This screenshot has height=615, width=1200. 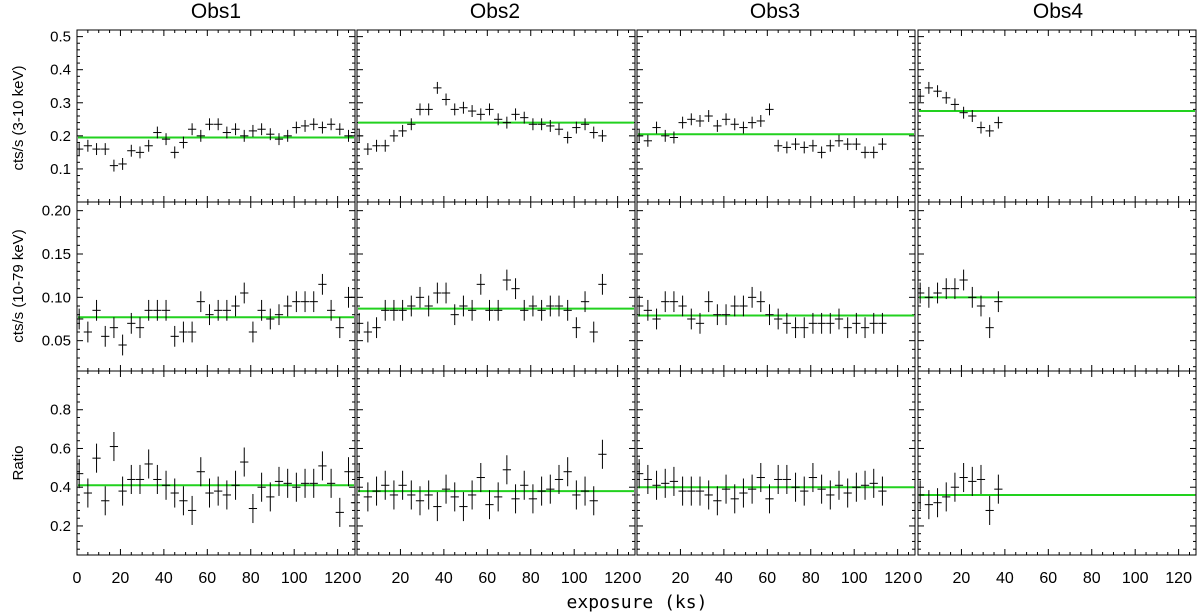 I want to click on x-tick-label: 60, so click(x=767, y=578).